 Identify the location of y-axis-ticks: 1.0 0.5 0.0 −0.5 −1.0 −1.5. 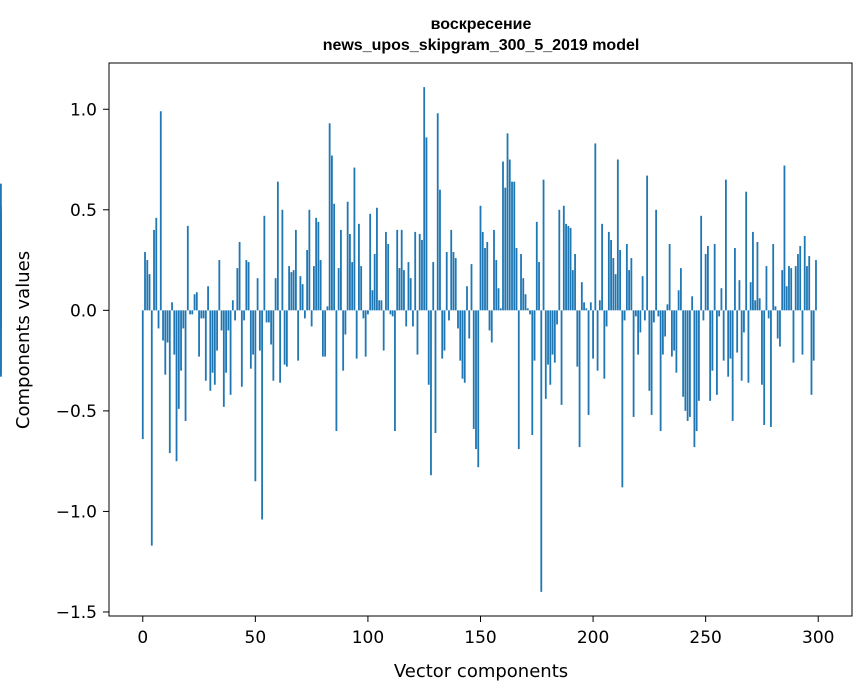
(82, 361).